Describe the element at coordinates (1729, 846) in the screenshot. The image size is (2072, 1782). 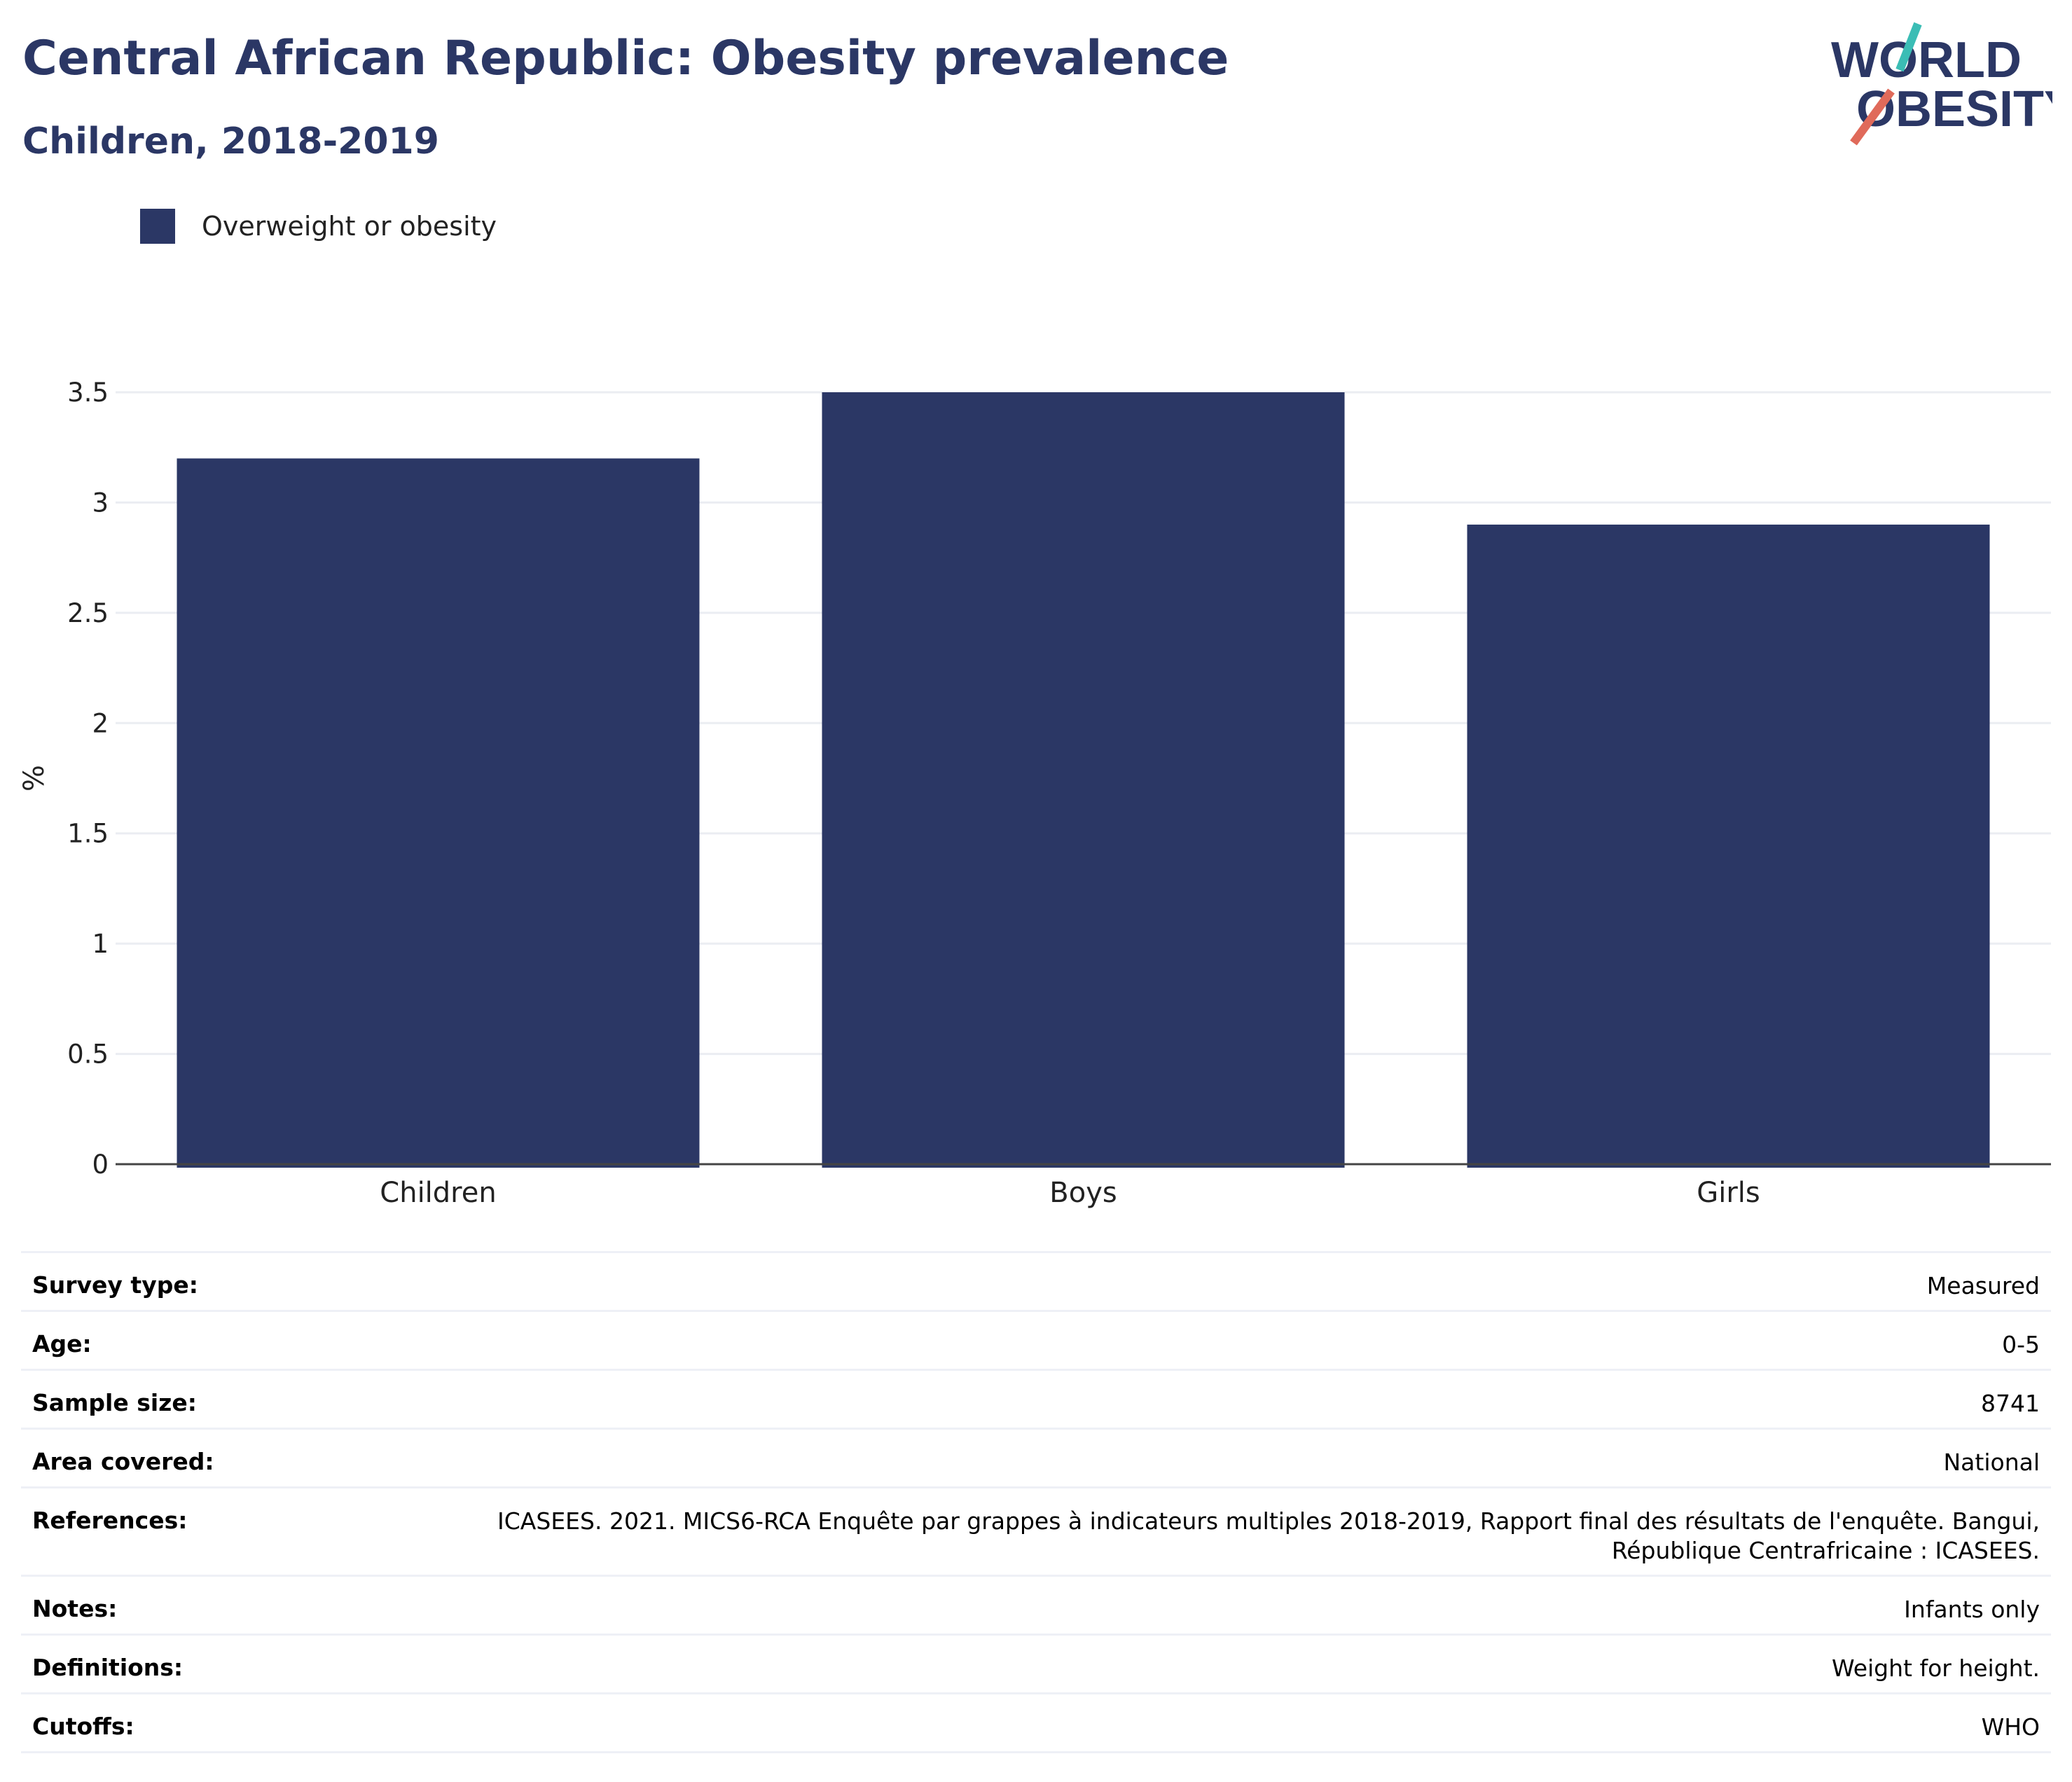
I see `bar-girls` at that location.